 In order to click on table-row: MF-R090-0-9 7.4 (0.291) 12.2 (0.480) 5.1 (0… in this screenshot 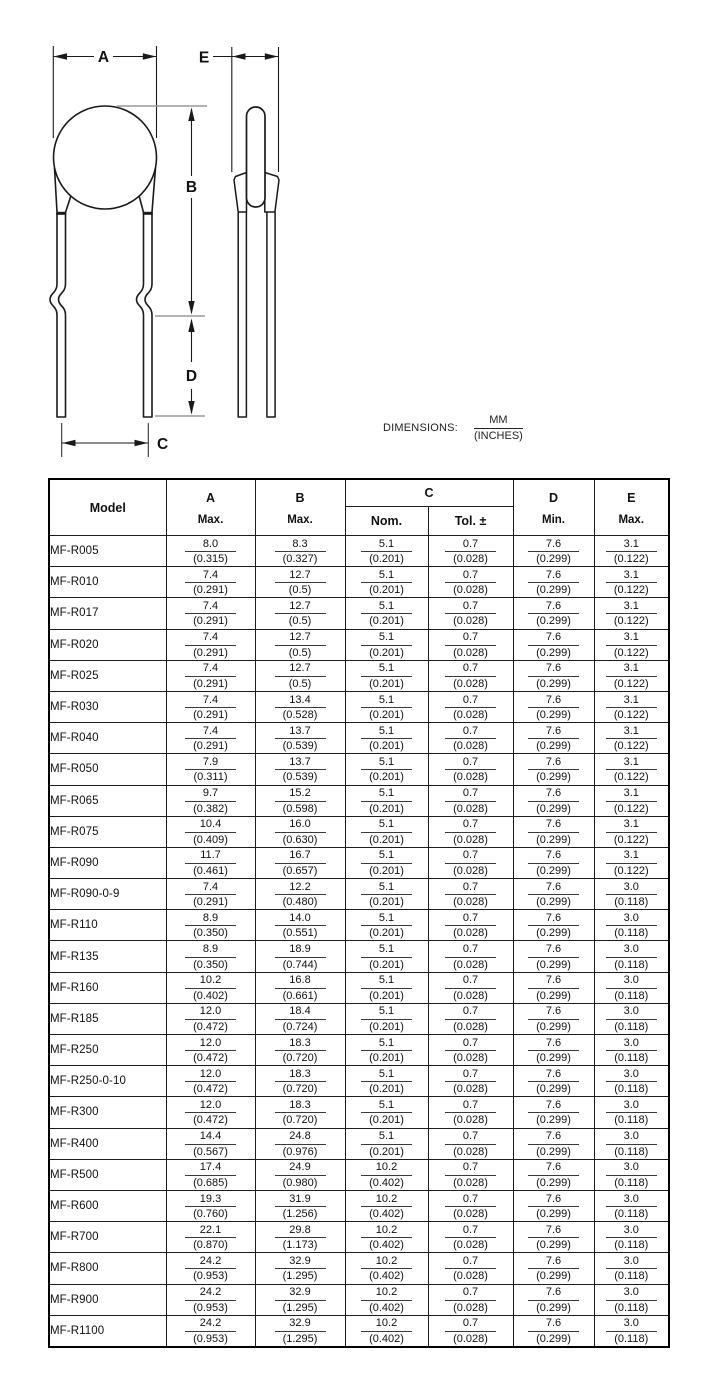, I will do `click(359, 894)`.